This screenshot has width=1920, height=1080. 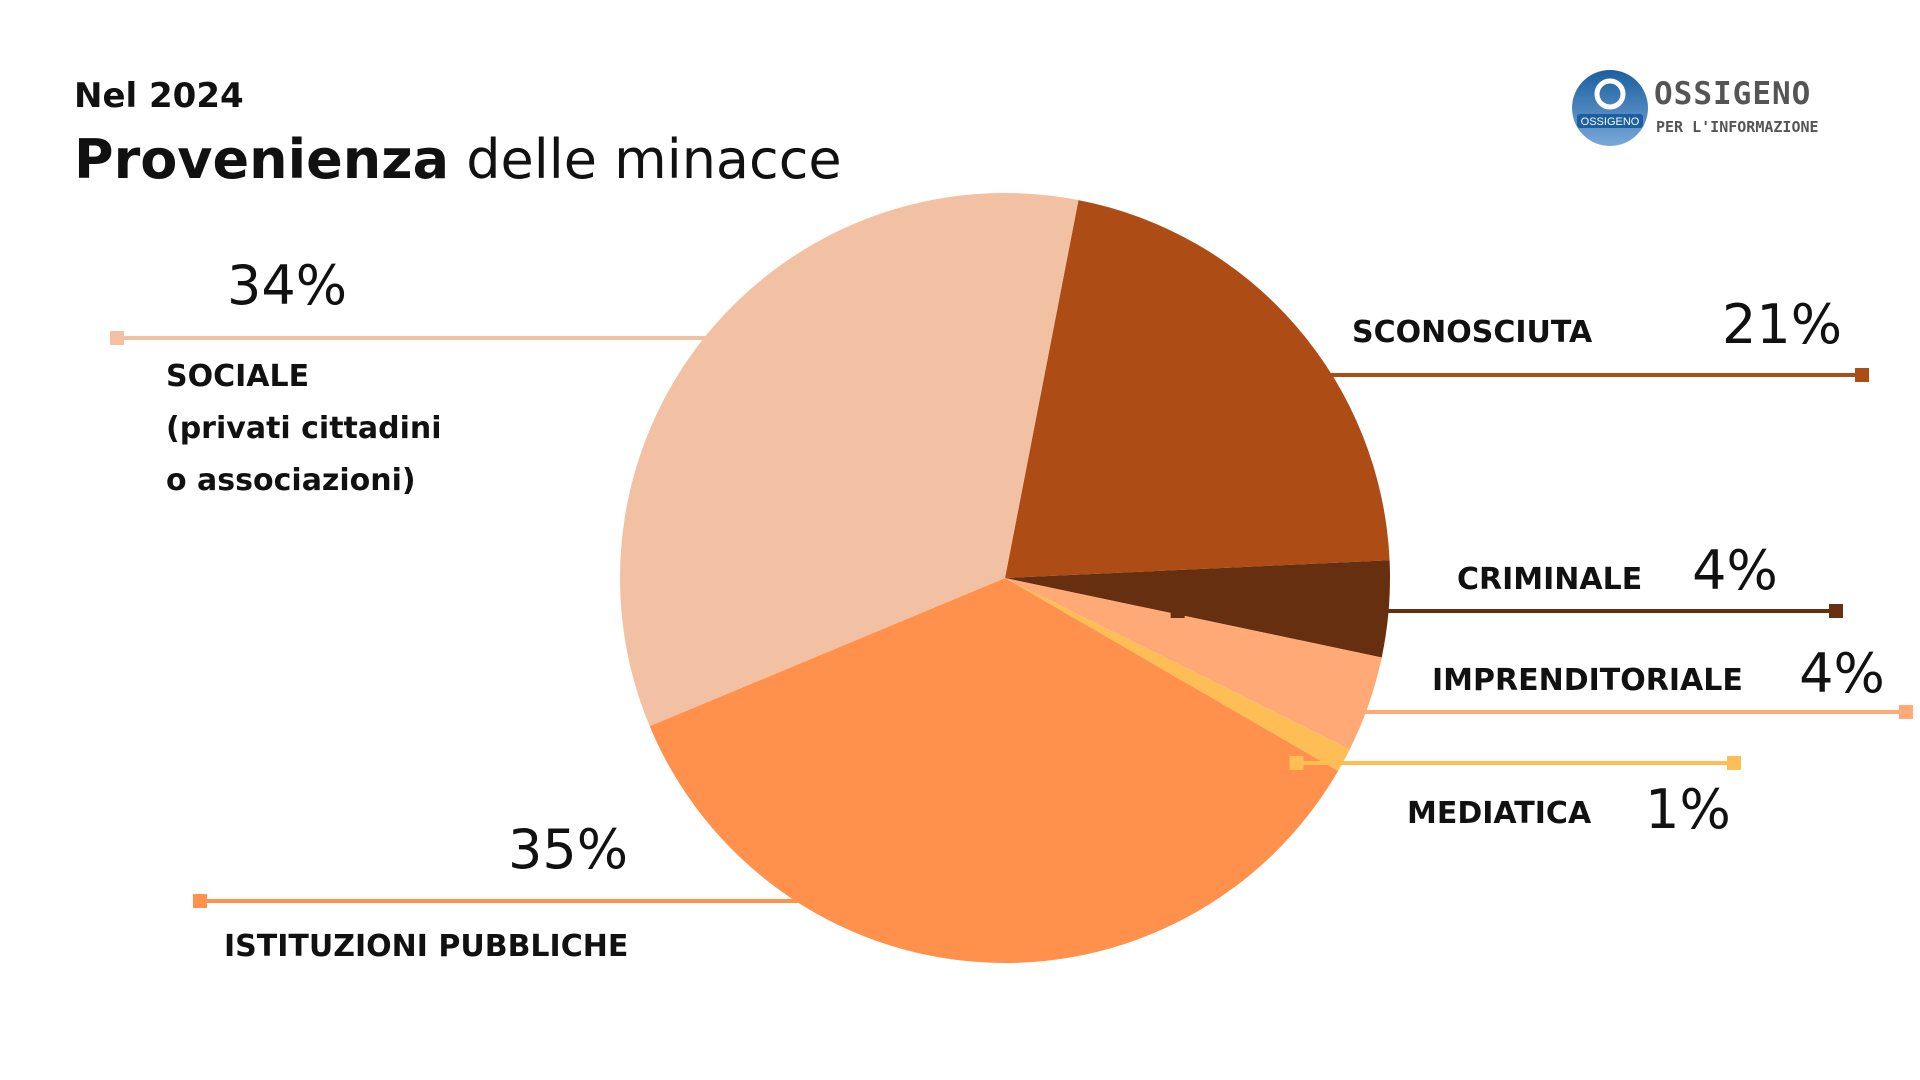 What do you see at coordinates (304, 428) in the screenshot?
I see `category-label-sociale-2: (privati cittadini` at bounding box center [304, 428].